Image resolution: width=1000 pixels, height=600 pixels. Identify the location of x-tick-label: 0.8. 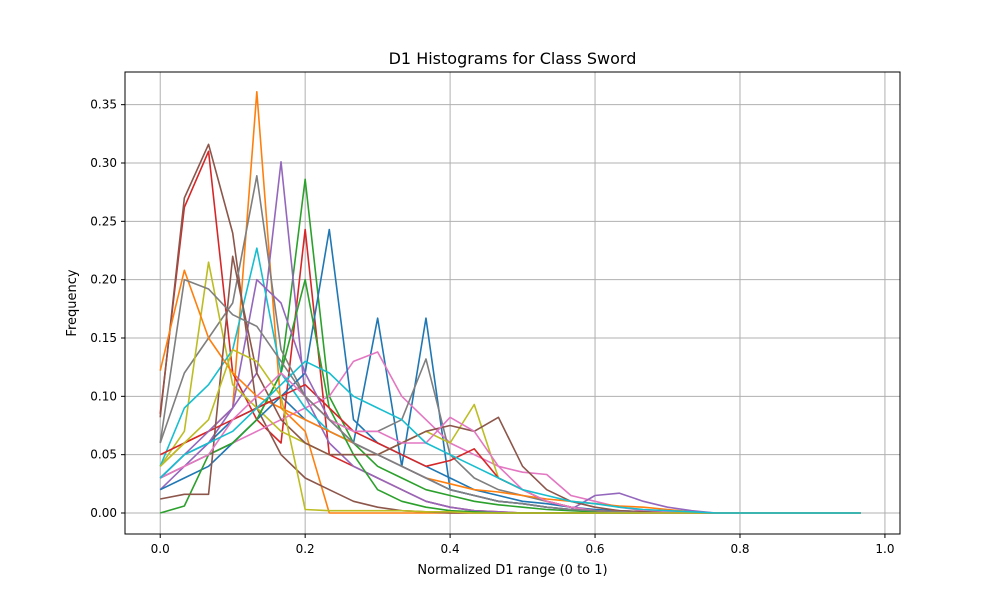
(739, 549).